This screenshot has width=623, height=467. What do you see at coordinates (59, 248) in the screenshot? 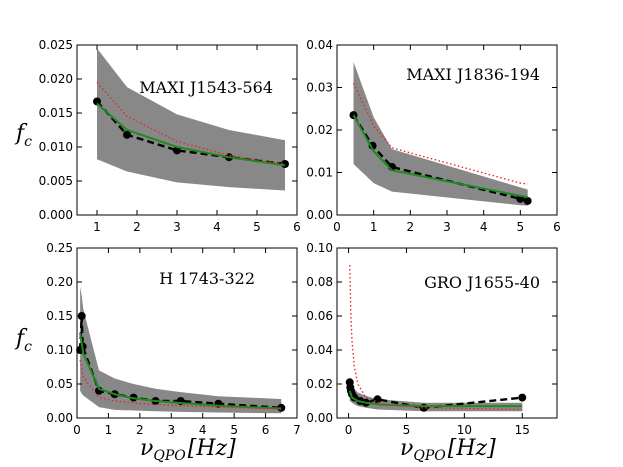
I see `y-tick-label: 0.25` at bounding box center [59, 248].